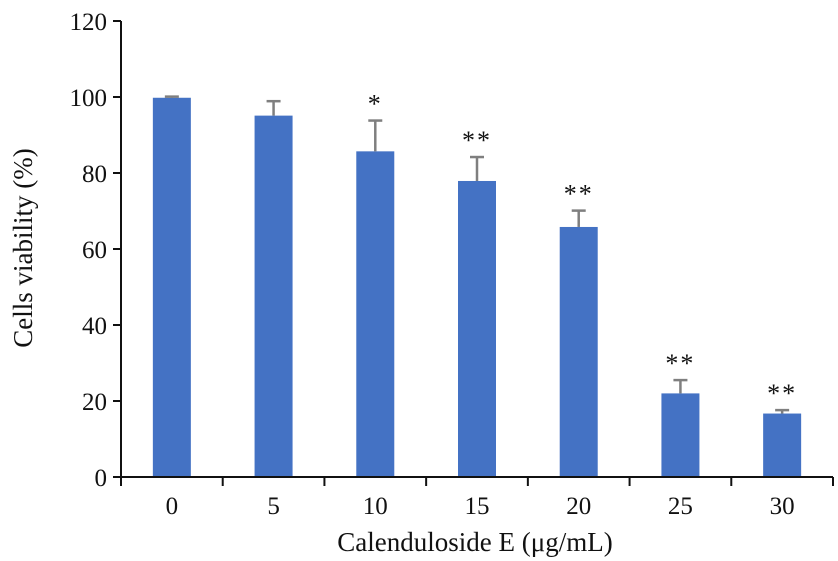  I want to click on y-tick-label: 20, so click(94, 402).